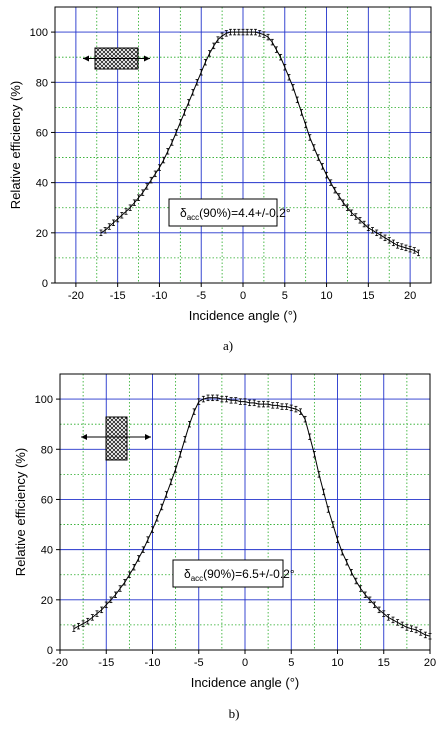  I want to click on x-tick-label: 15, so click(384, 663).